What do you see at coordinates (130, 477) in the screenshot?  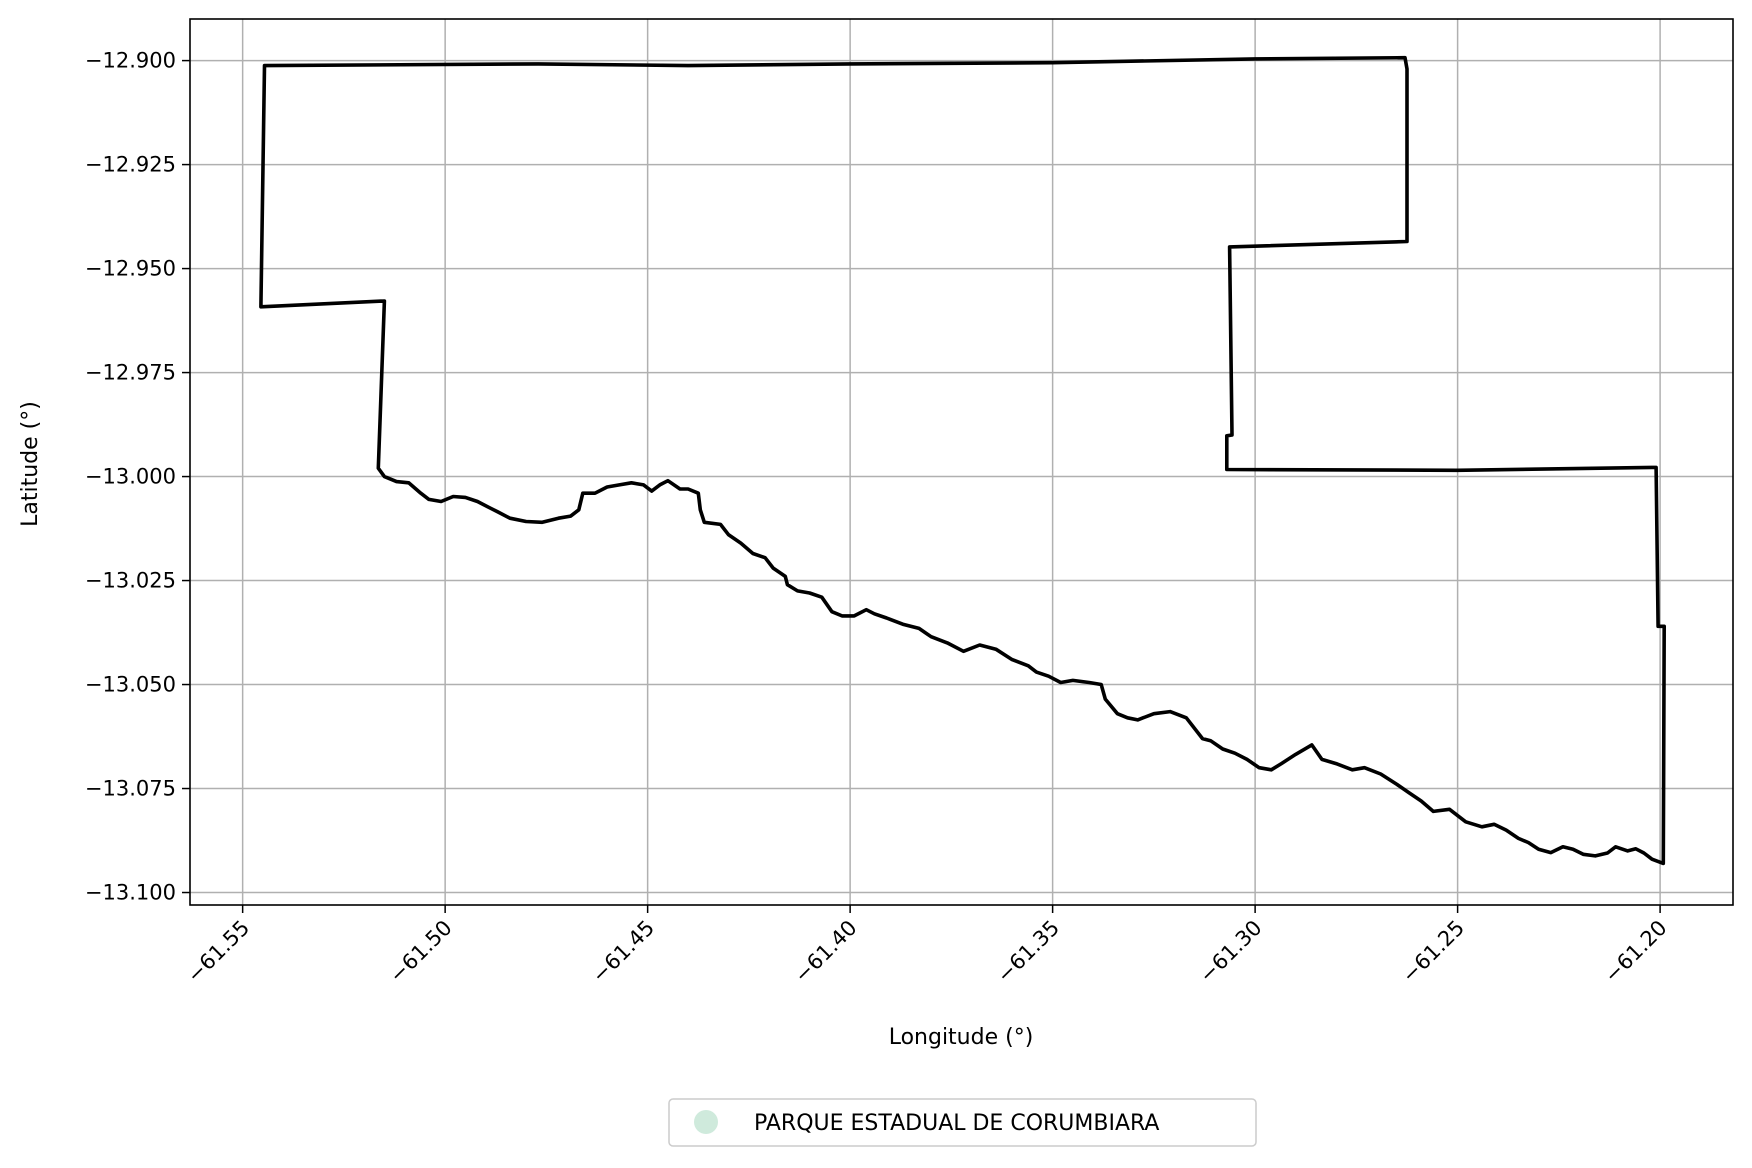 I see `y-tick-label: −13.000` at bounding box center [130, 477].